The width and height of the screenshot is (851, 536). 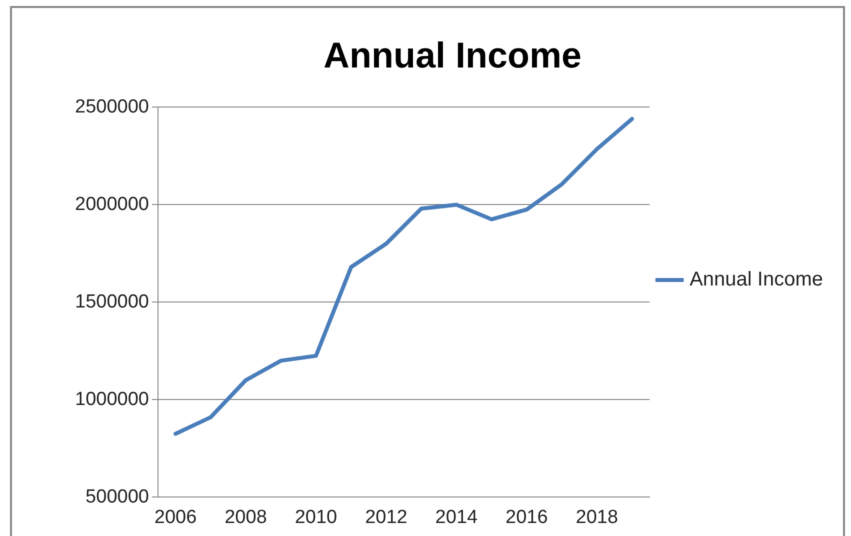 I want to click on x-tick-label: 2016, so click(x=527, y=517).